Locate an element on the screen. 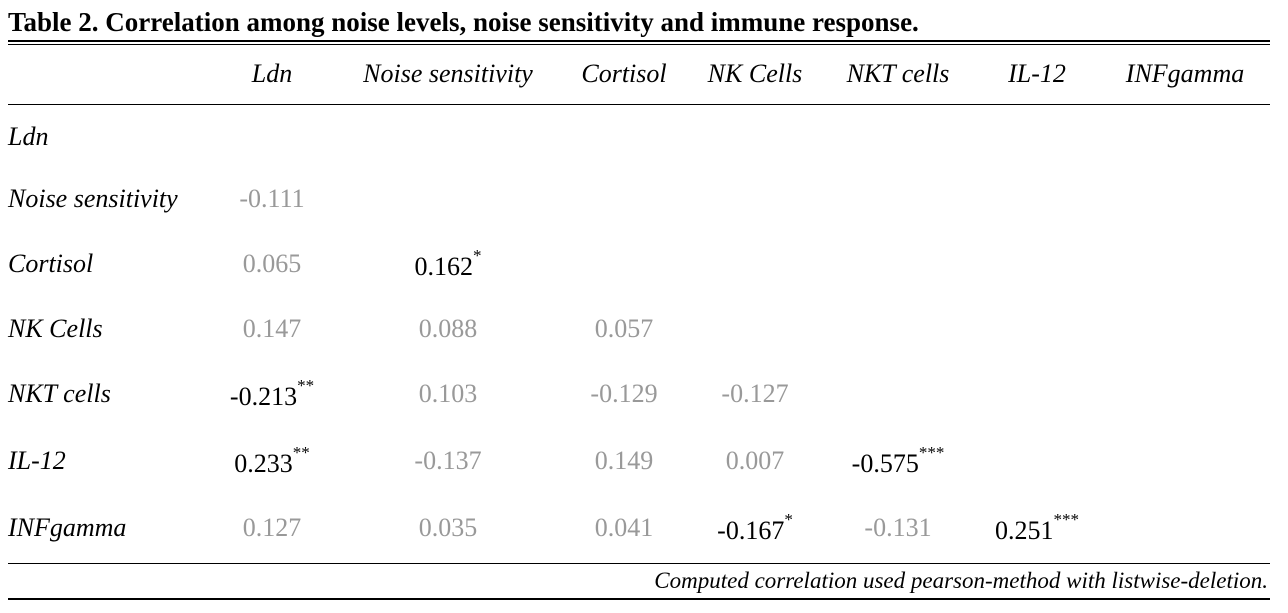 The image size is (1288, 613). correlation-cell: 0.088 is located at coordinates (448, 329).